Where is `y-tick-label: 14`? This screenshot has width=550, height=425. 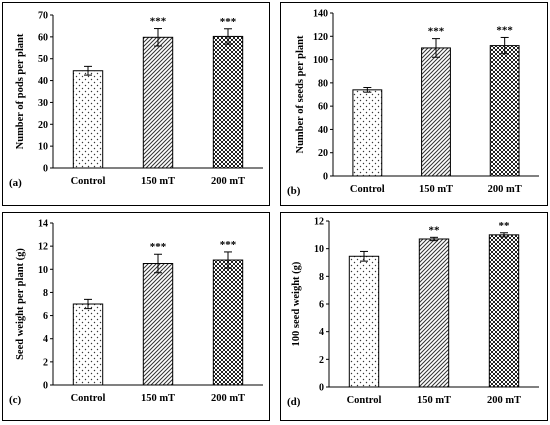
y-tick-label: 14 is located at coordinates (43, 224).